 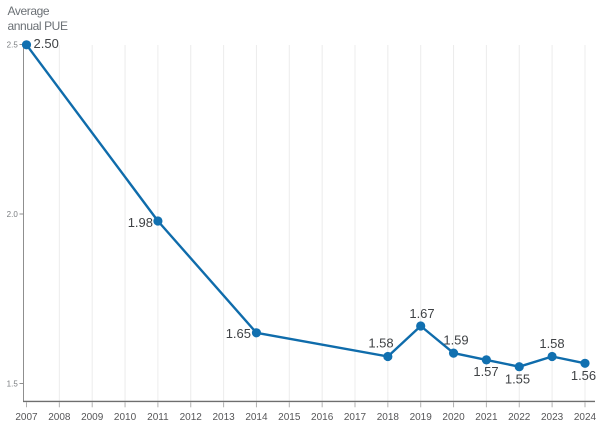 I want to click on svg-text: 2013, so click(x=223, y=417).